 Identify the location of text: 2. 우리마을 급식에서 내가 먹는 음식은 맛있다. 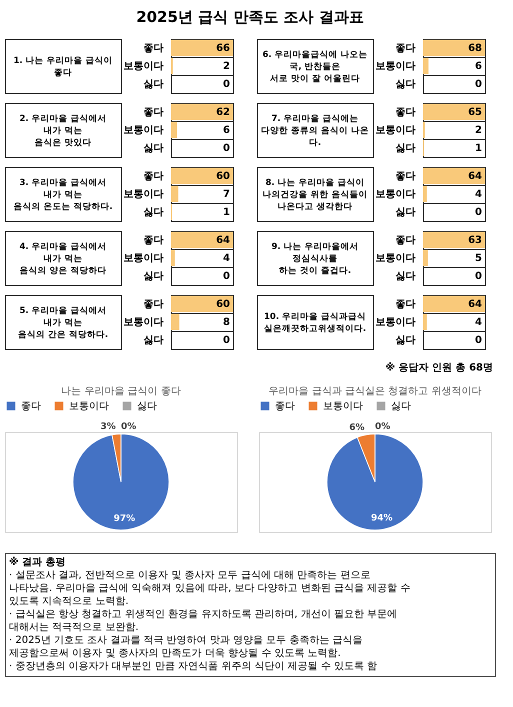
(63, 131).